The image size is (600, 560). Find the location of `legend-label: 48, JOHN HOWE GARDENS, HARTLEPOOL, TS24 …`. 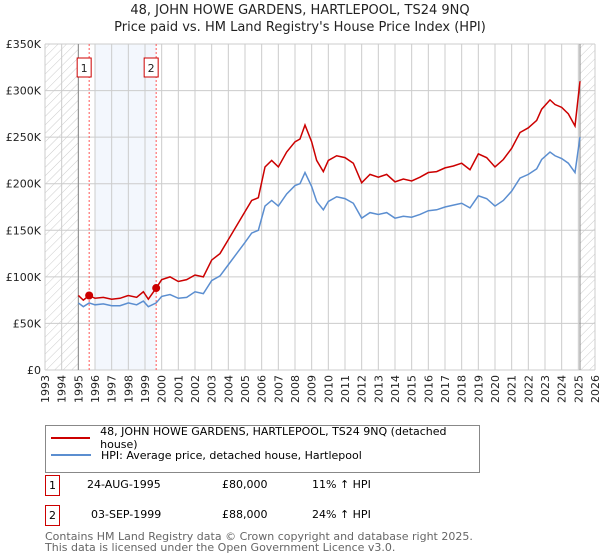

legend-label: 48, JOHN HOWE GARDENS, HARTLEPOOL, TS24 … is located at coordinates (273, 438).